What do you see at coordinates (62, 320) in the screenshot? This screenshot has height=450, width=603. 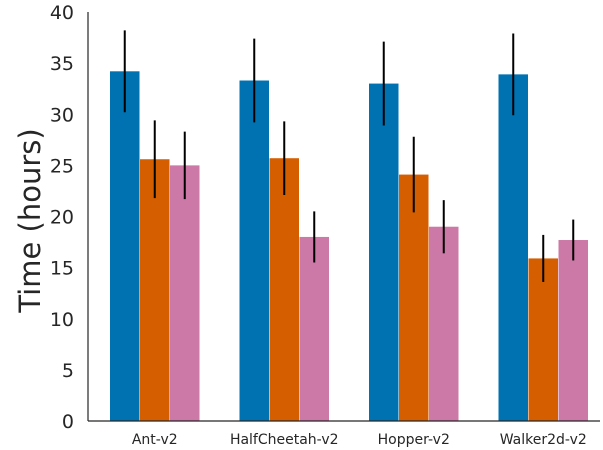 I see `y-tick-label: 10` at bounding box center [62, 320].